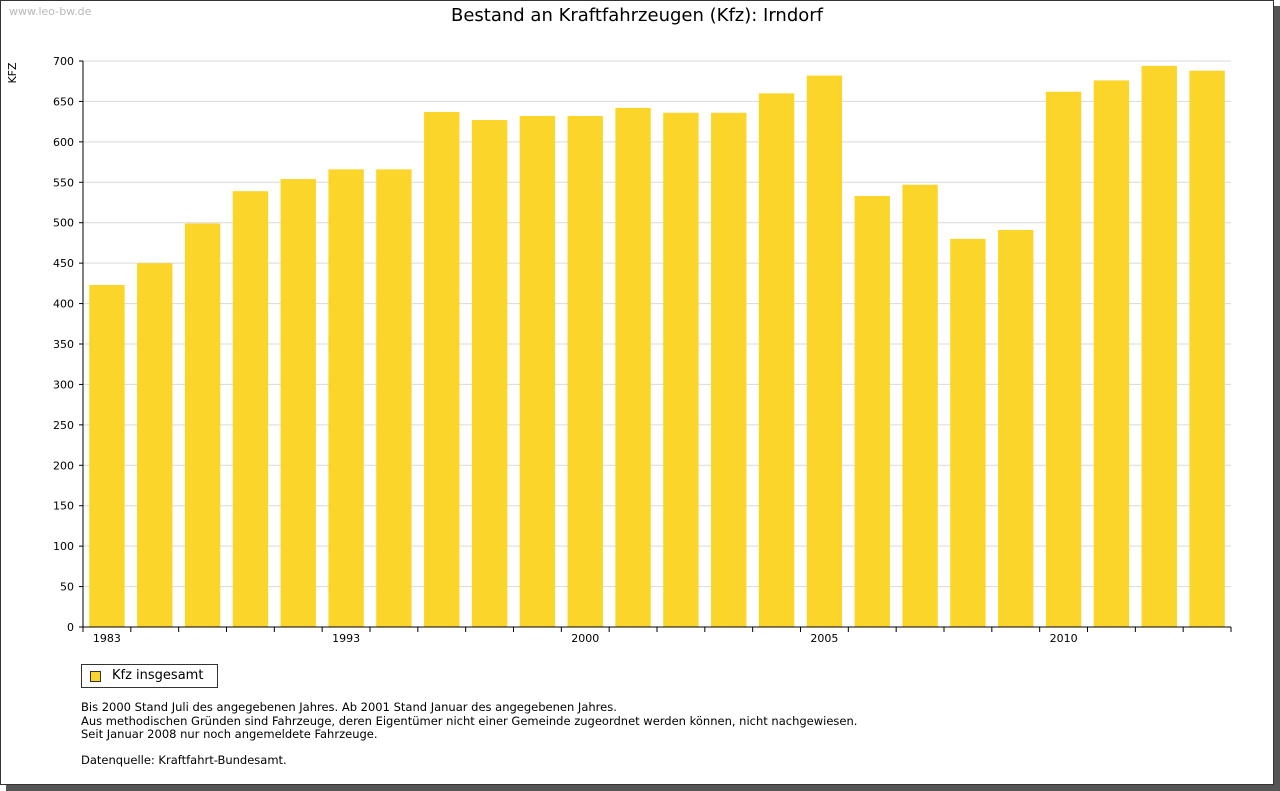 This screenshot has width=1280, height=791. What do you see at coordinates (63, 101) in the screenshot?
I see `y-tick-label: 650` at bounding box center [63, 101].